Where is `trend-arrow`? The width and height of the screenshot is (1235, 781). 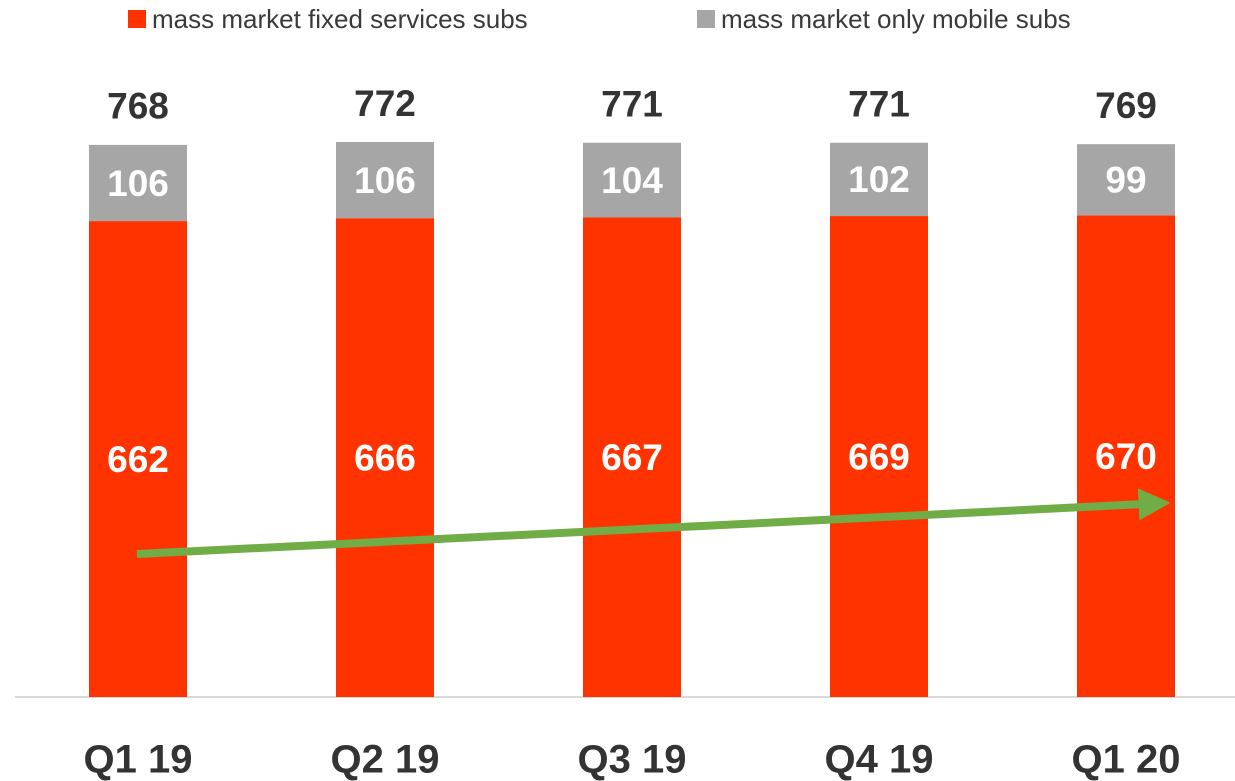 trend-arrow is located at coordinates (653, 523).